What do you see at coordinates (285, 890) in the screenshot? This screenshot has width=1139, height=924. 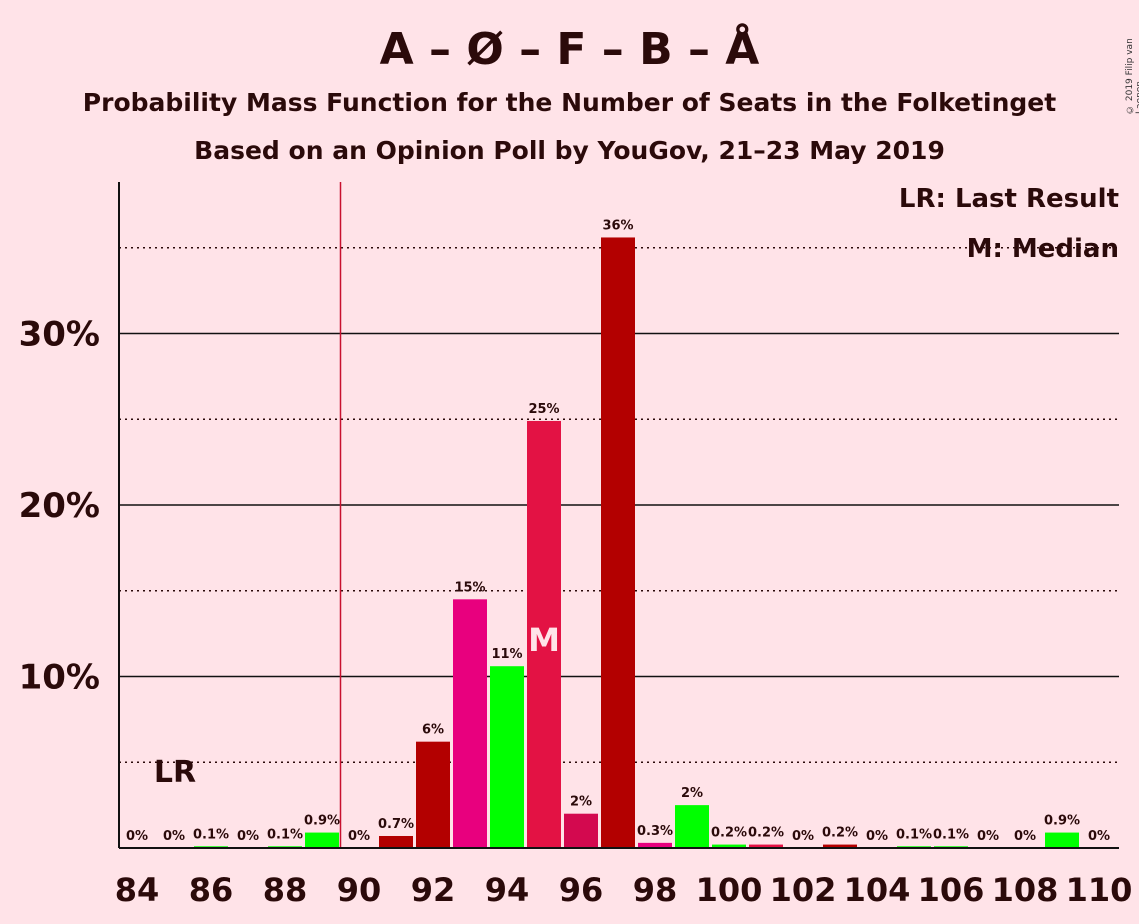 I see `x-tick-label-88: 88` at bounding box center [285, 890].